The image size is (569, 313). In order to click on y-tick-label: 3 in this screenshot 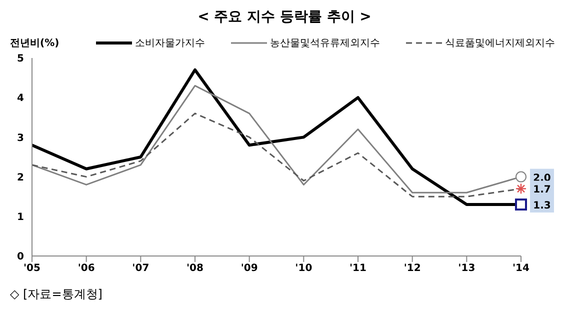, I will do `click(20, 138)`.